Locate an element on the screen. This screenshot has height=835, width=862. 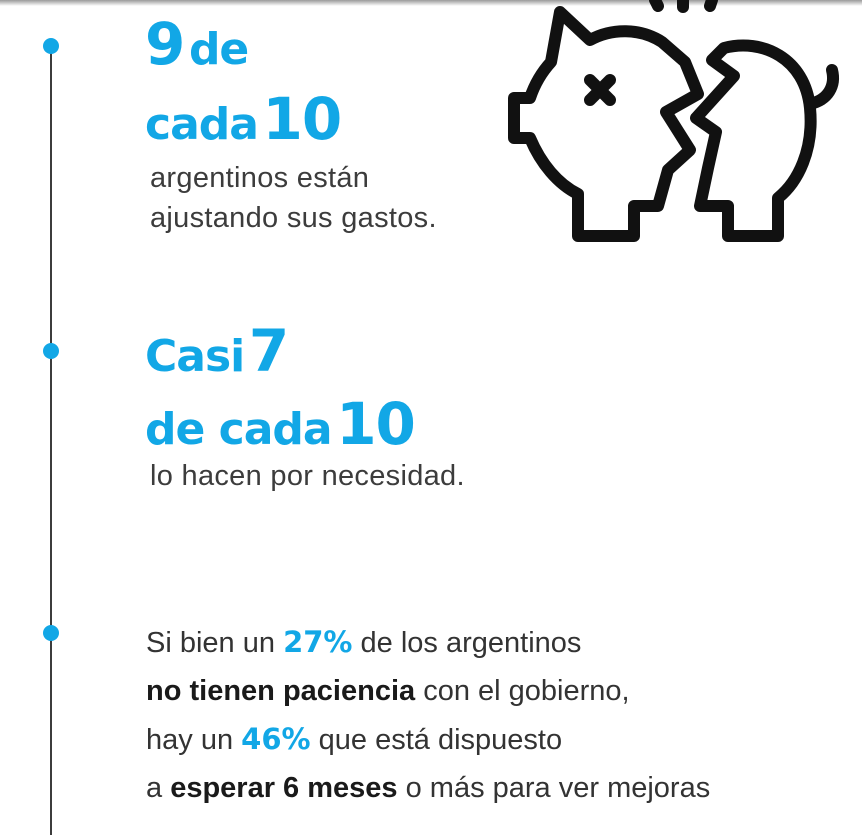
stat-3-line-2: no tienen paciencia con el gobierno, is located at coordinates (428, 691).